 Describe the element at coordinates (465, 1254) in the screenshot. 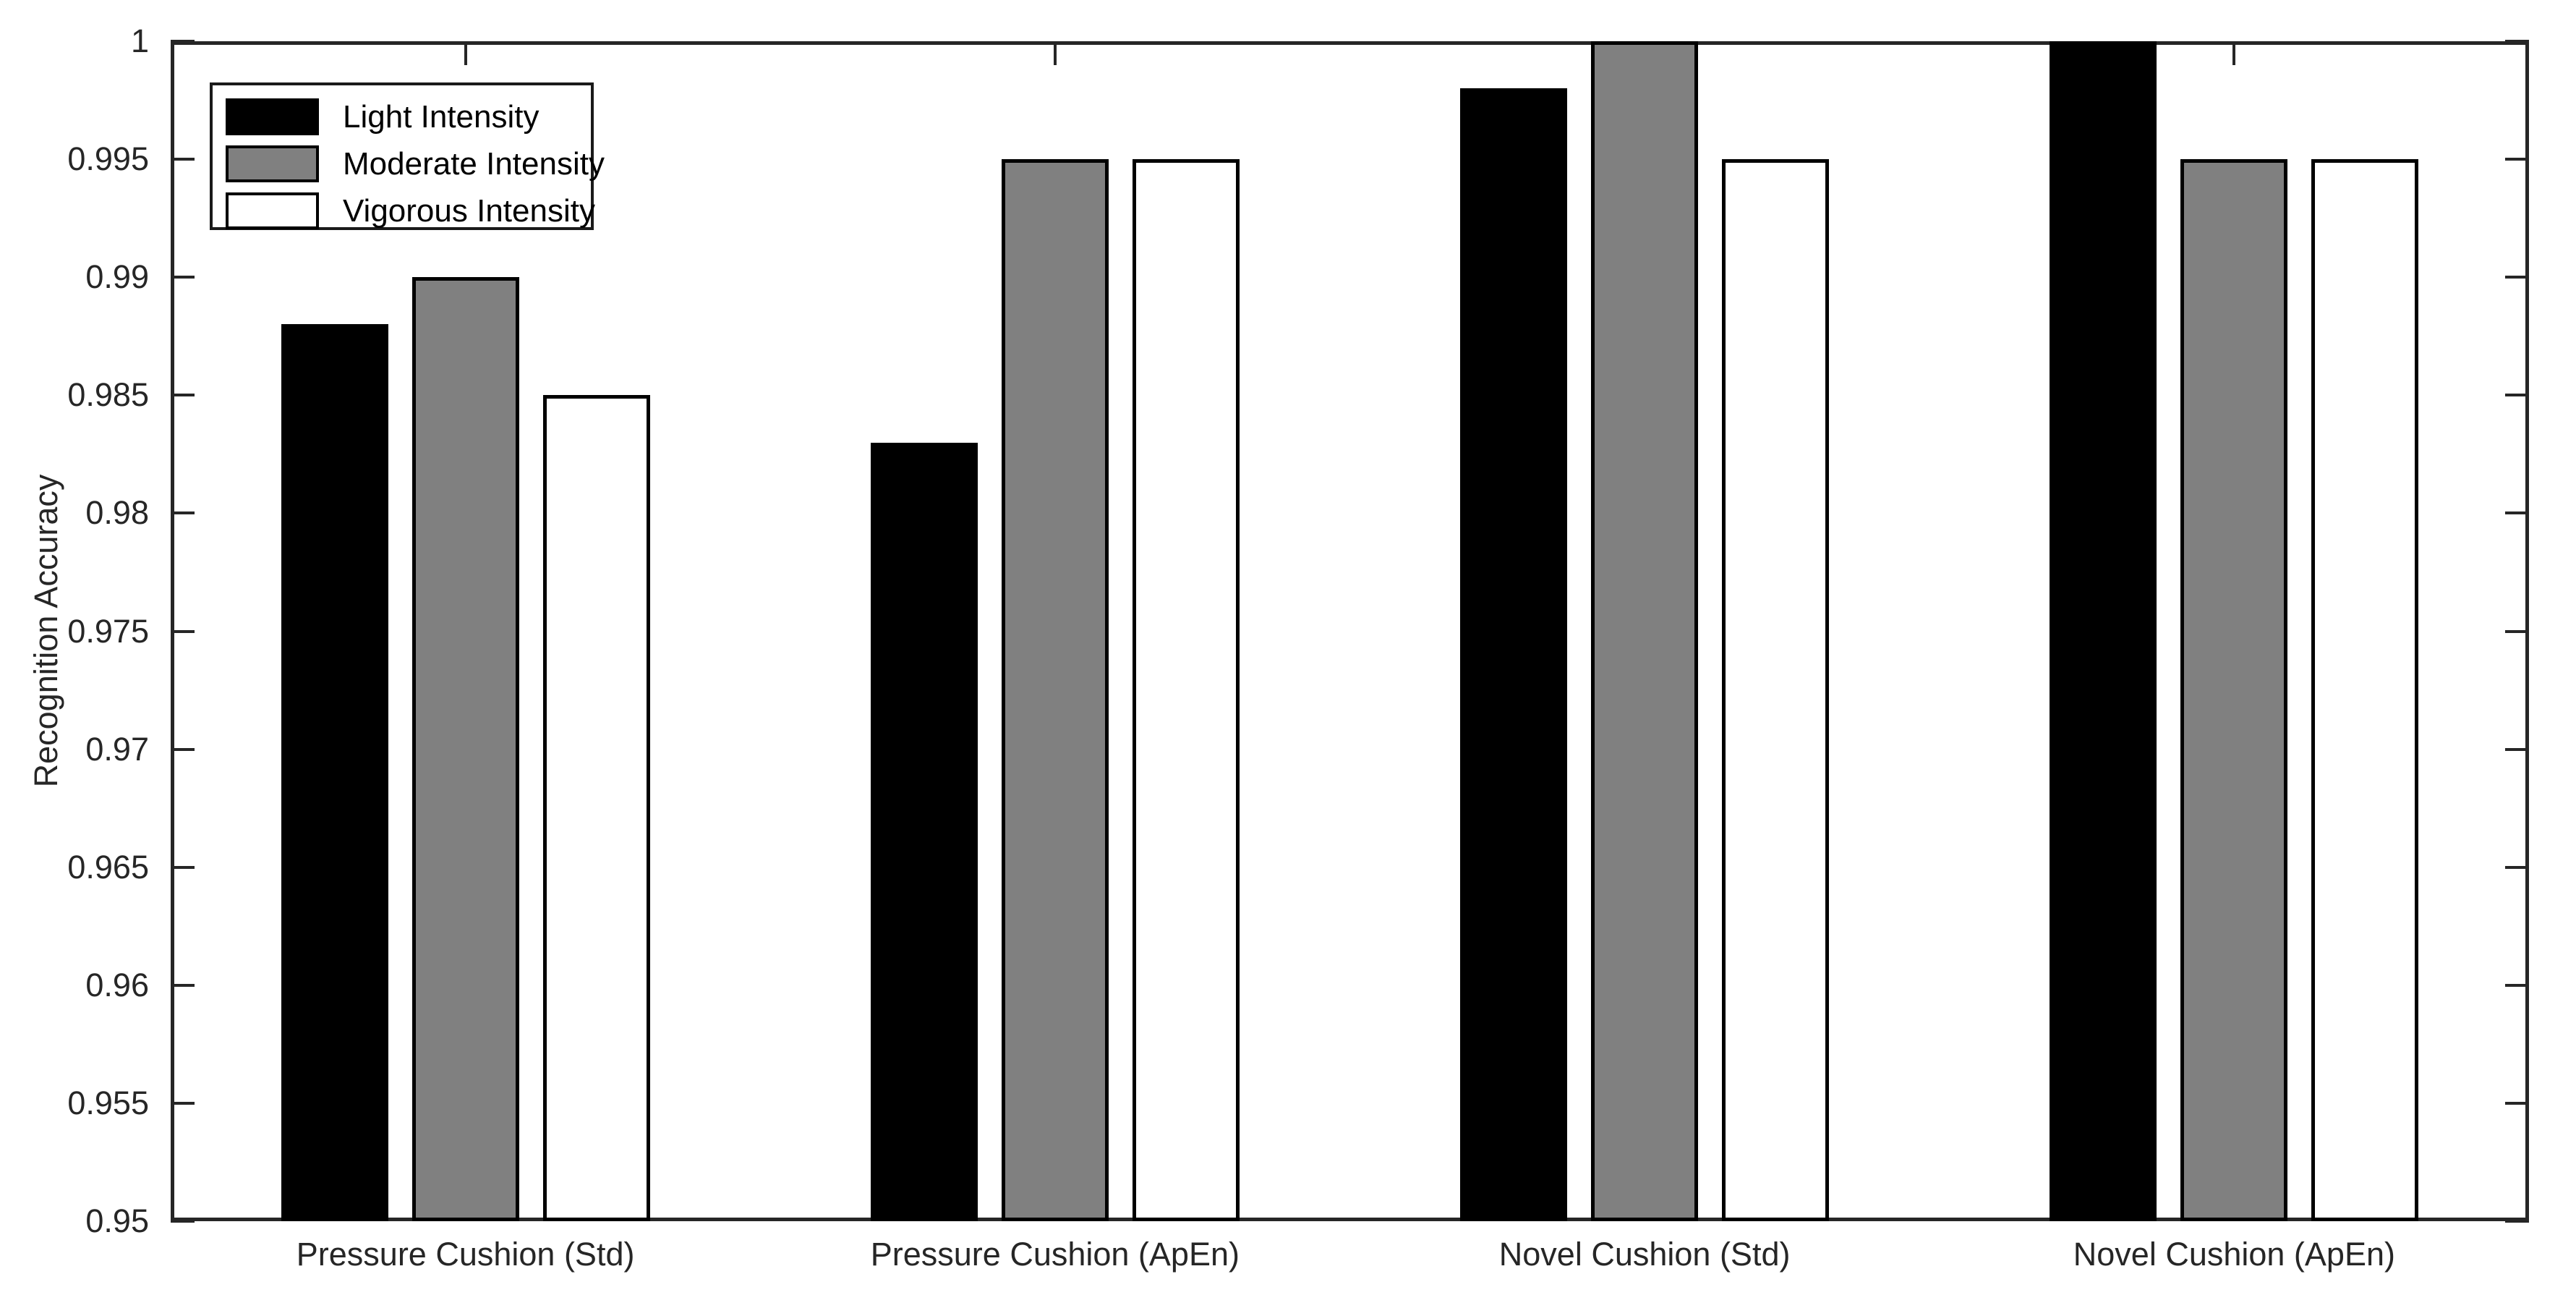

I see `x-category-label: Pressure Cushion (Std)` at that location.